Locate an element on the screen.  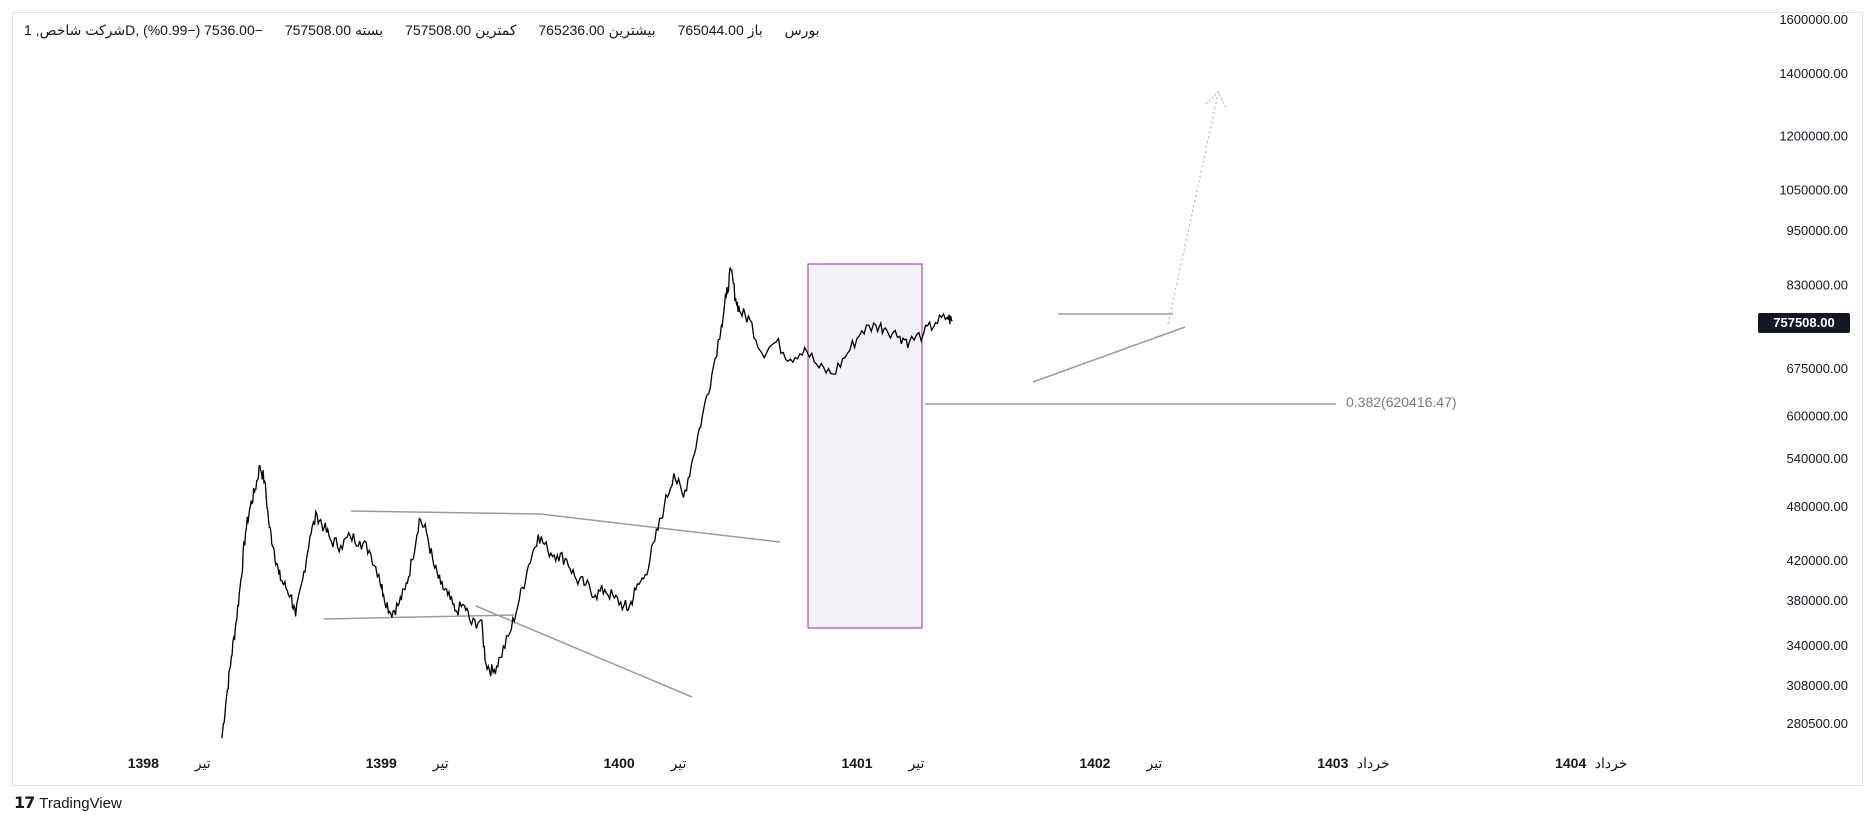
legend-low-value: 757508.00 is located at coordinates (438, 30).